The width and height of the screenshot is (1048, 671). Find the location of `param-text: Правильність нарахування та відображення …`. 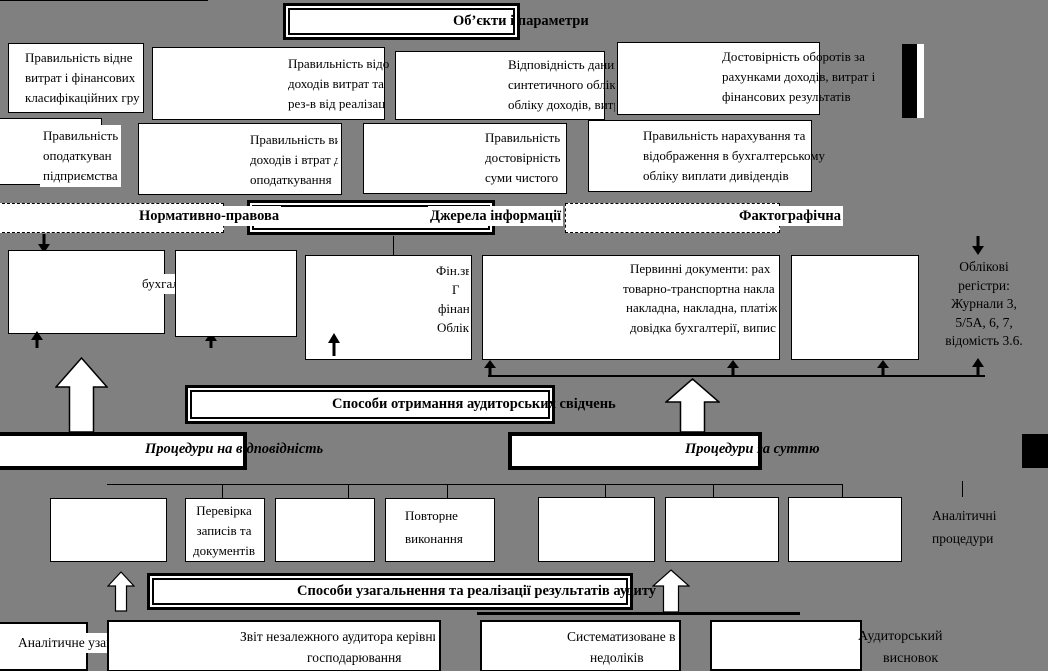

param-text: Правильність нарахування та відображення … is located at coordinates (734, 155).